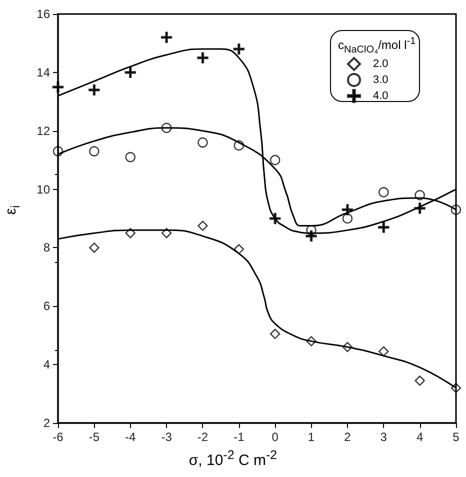 This screenshot has width=466, height=477. I want to click on y-tick-label: 10, so click(43, 189).